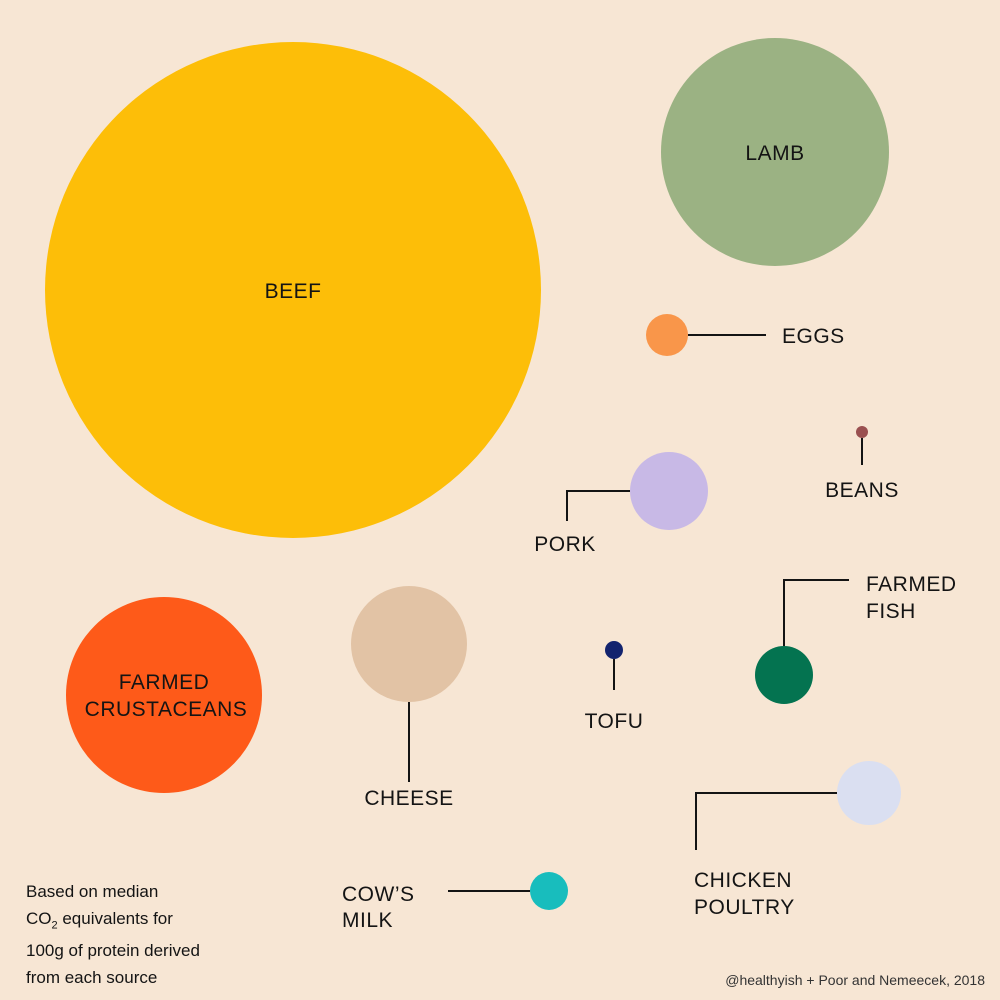  What do you see at coordinates (614, 650) in the screenshot?
I see `circle-tofu` at bounding box center [614, 650].